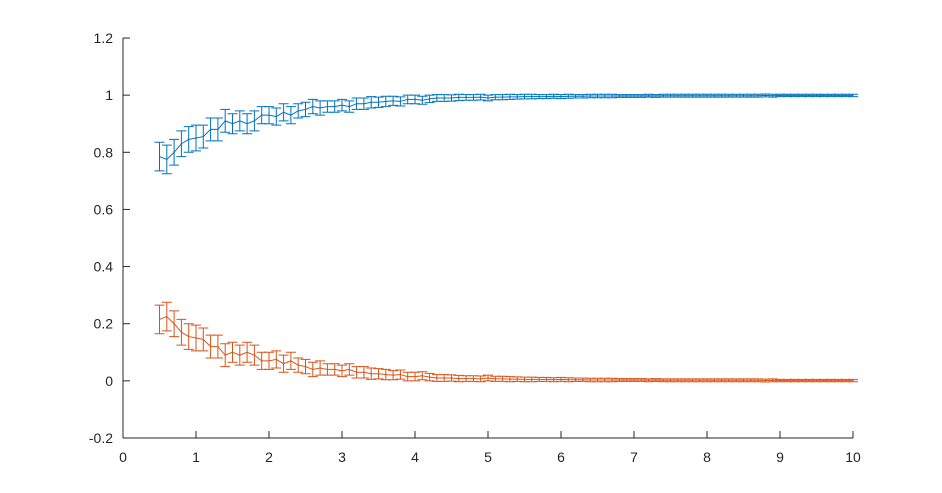 This screenshot has height=493, width=942. Describe the element at coordinates (196, 457) in the screenshot. I see `x-tick-label-1: 1` at that location.